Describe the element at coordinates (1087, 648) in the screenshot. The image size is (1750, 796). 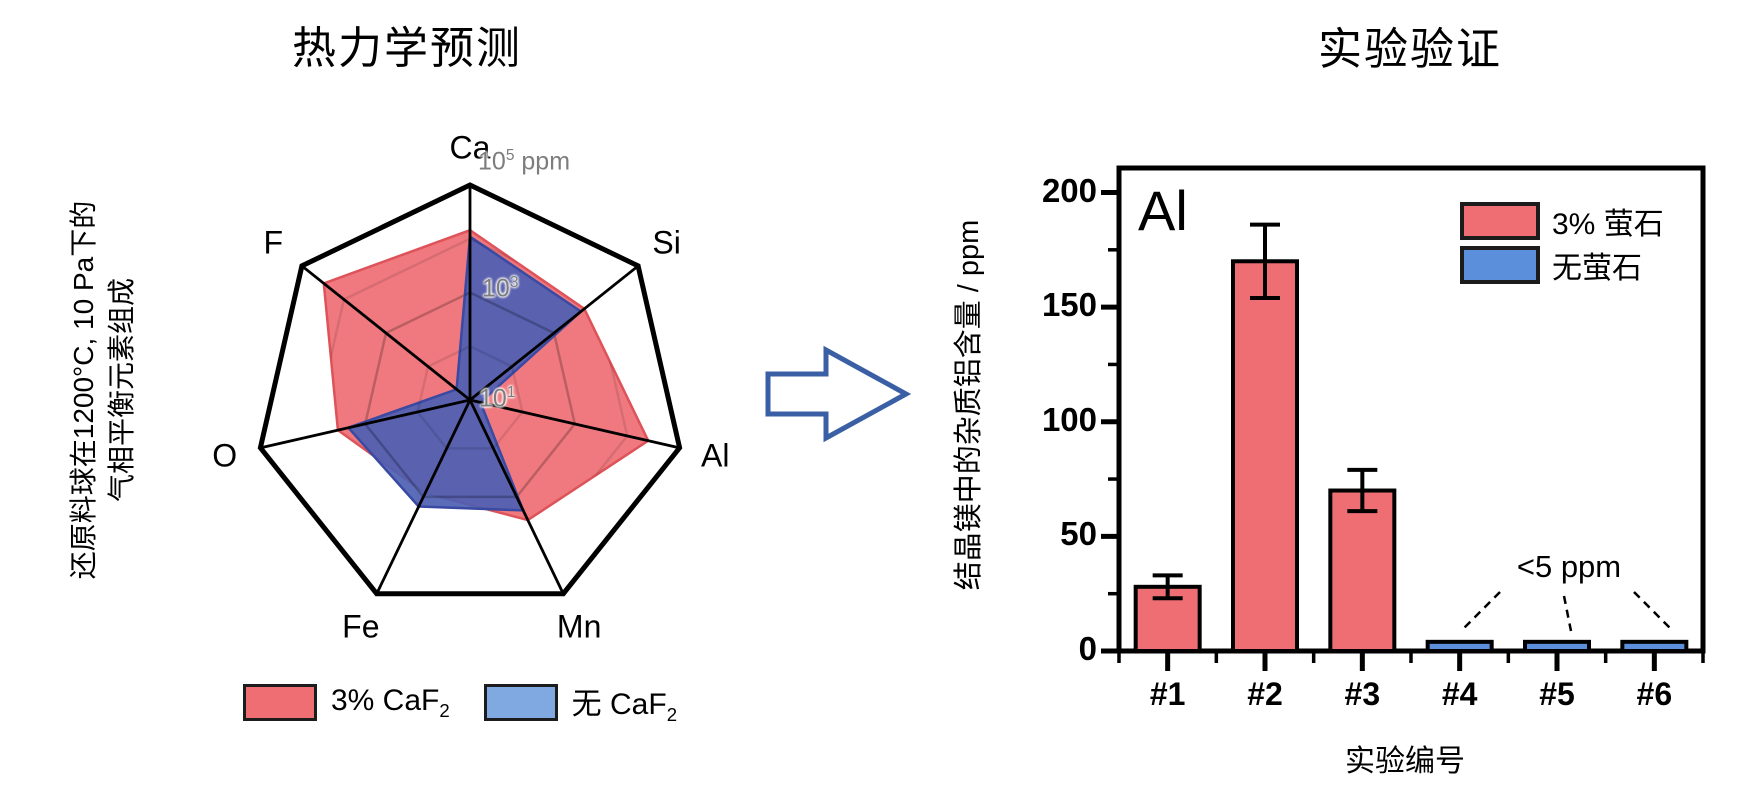
I see `y-tick-label-0: 0` at that location.